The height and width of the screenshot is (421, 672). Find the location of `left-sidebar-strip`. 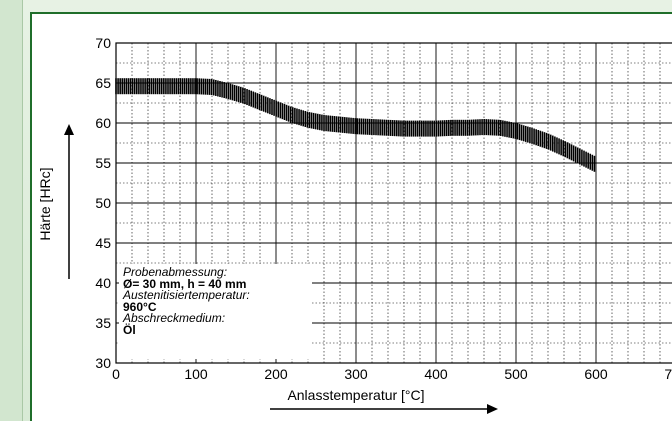

left-sidebar-strip is located at coordinates (11, 210).